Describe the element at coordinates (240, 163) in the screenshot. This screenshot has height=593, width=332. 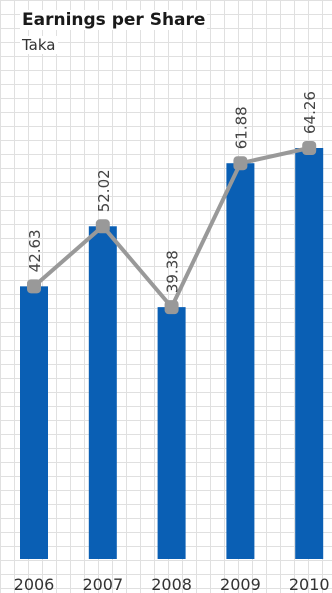
I see `line-point-2009` at that location.